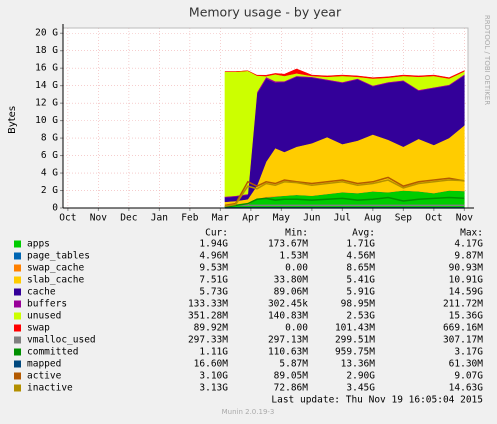 This screenshot has height=424, width=497. What do you see at coordinates (46, 120) in the screenshot?
I see `y-tick-label: 10 G` at bounding box center [46, 120].